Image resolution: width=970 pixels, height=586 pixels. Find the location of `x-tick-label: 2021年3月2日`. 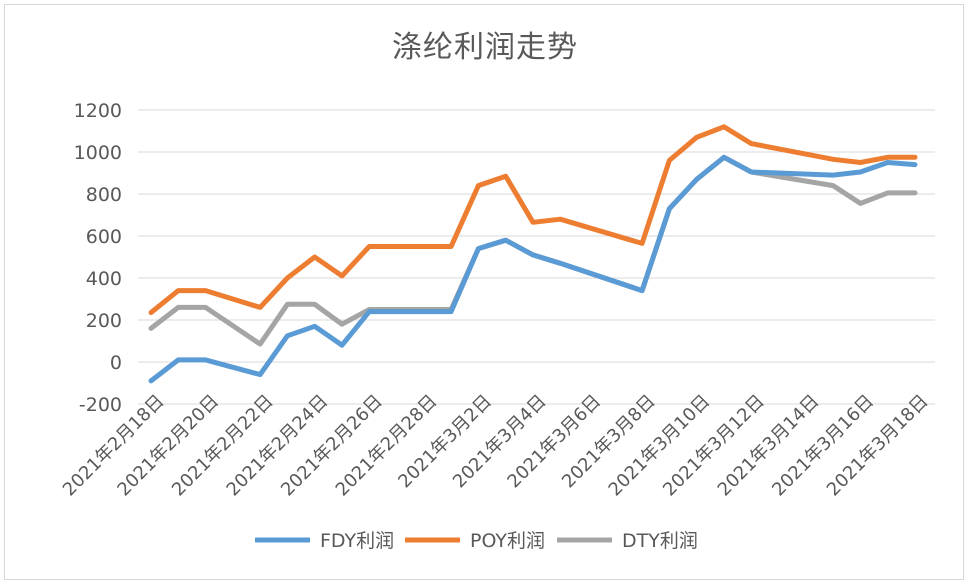

x-tick-label: 2021年3月2日 is located at coordinates (445, 442).